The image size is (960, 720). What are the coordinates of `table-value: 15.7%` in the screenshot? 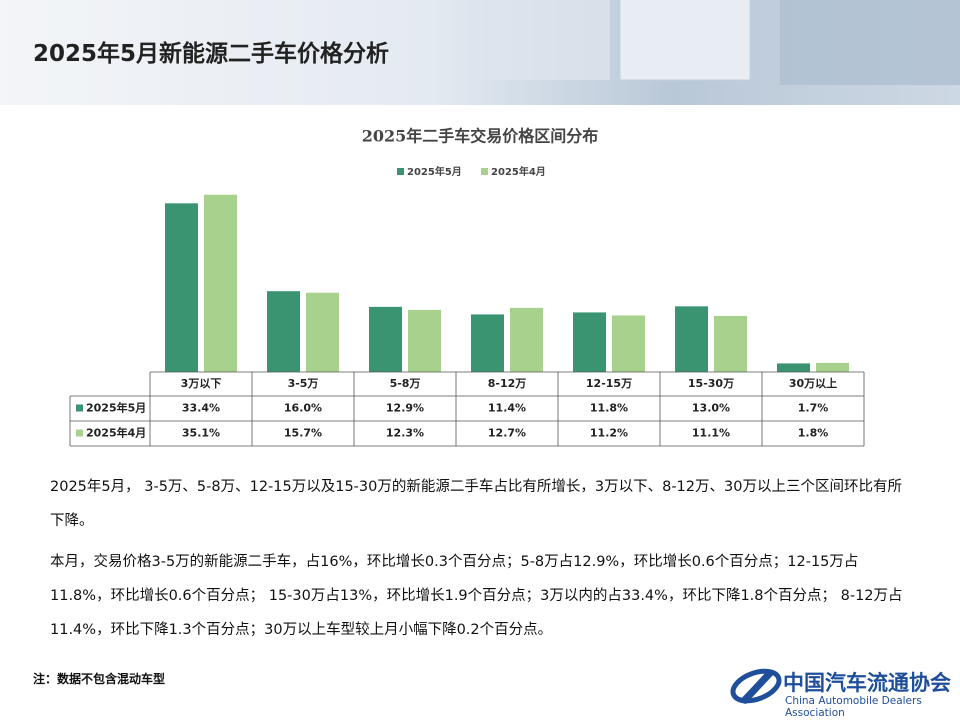 It's located at (303, 433).